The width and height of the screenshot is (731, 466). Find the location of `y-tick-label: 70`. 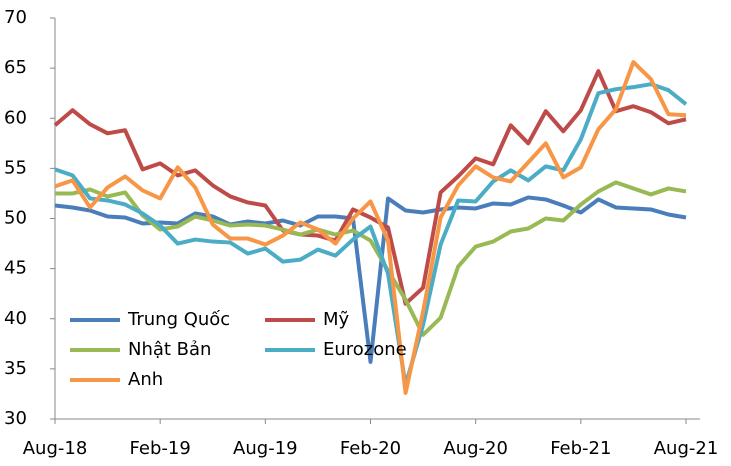

y-tick-label: 70 is located at coordinates (15, 17).